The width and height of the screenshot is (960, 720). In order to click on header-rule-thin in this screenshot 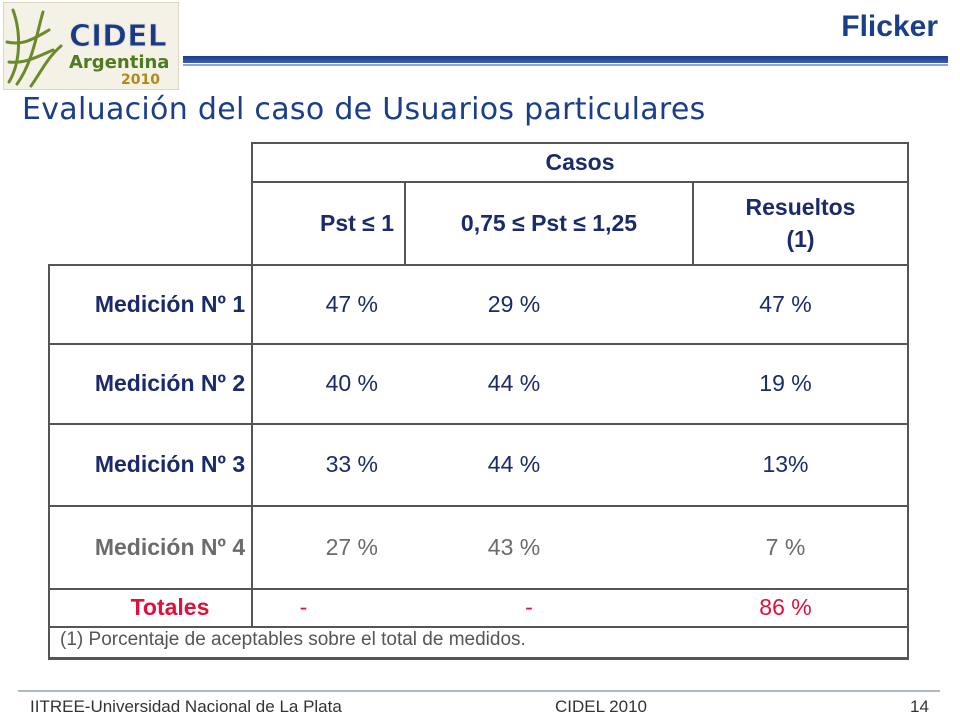, I will do `click(565, 65)`.